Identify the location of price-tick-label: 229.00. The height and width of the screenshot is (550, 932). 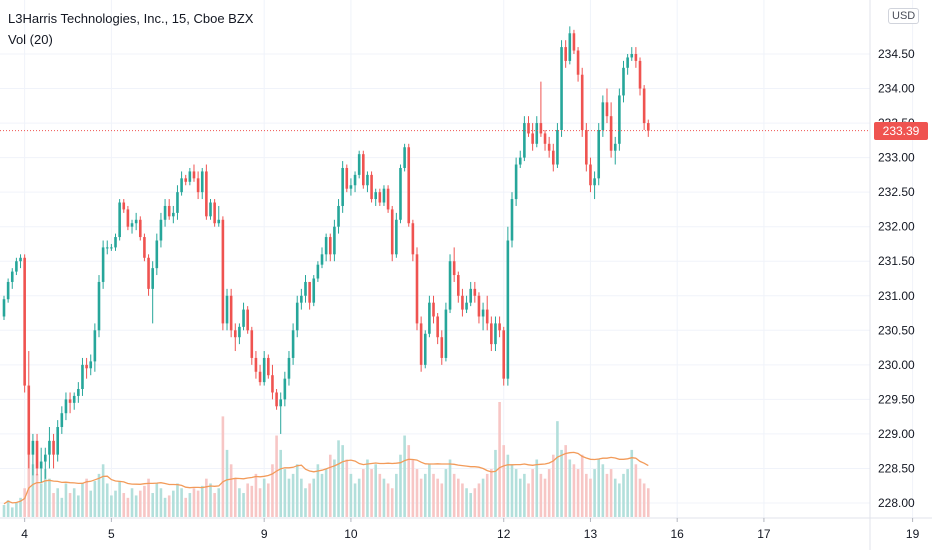
(896, 434).